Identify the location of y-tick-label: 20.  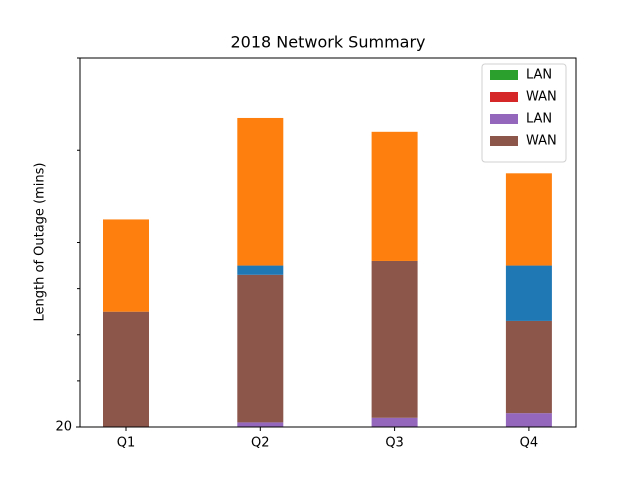
(63, 427).